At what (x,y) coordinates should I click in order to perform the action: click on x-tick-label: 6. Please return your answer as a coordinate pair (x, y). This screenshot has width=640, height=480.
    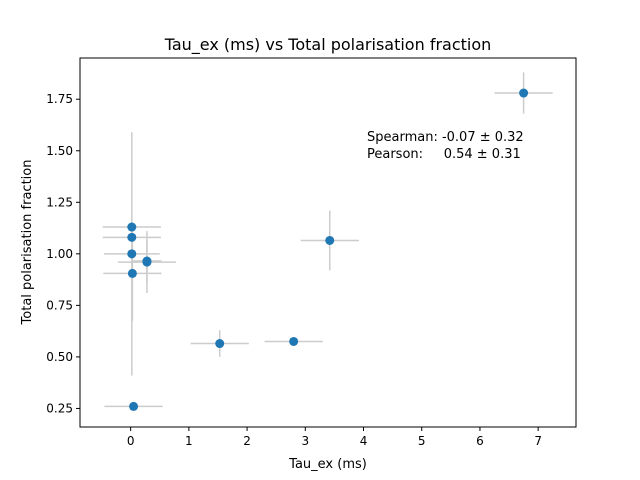
    Looking at the image, I should click on (480, 441).